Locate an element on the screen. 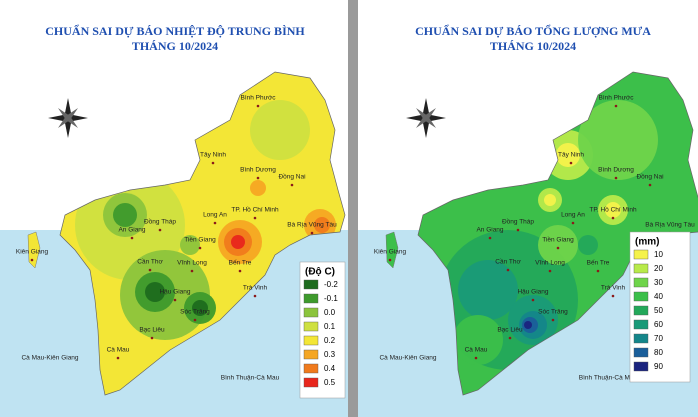 This screenshot has width=698, height=417. divider is located at coordinates (353, 208).